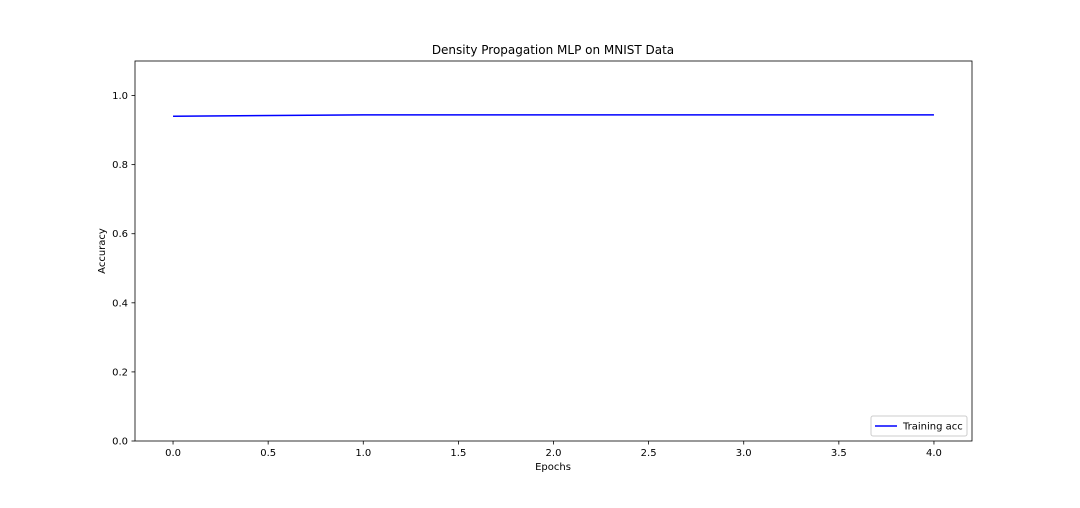  Describe the element at coordinates (553, 467) in the screenshot. I see `x-axis-label: Epochs` at that location.